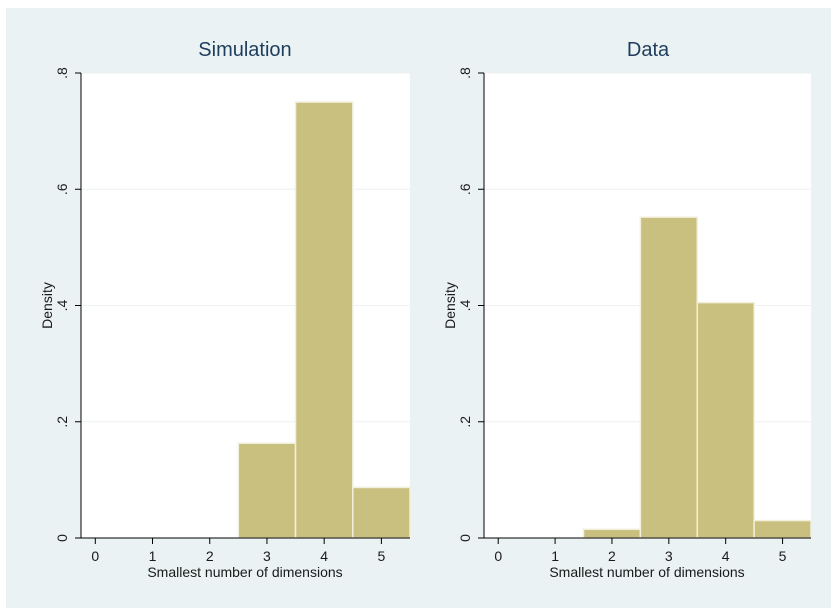 This screenshot has height=608, width=831. I want to click on chart-title: Data, so click(648, 50).